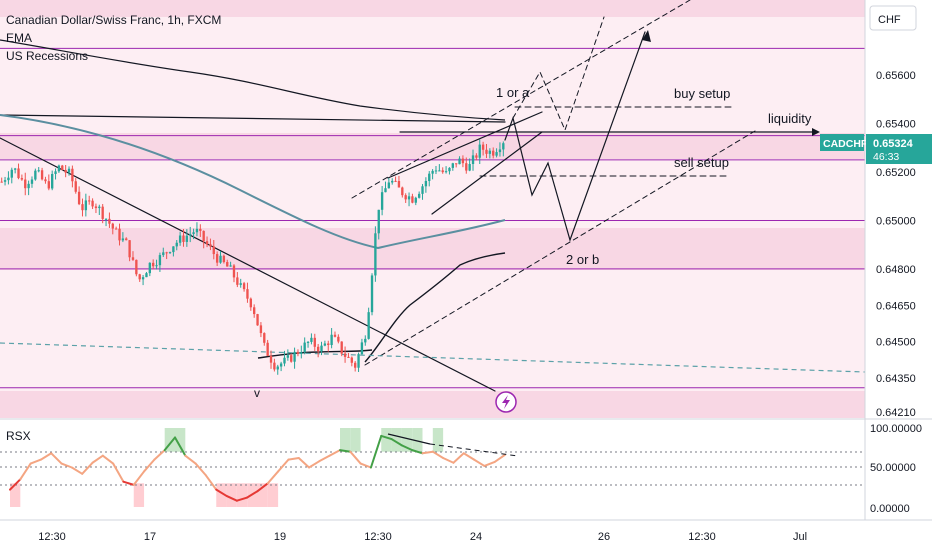  I want to click on ema-short-line, so click(435, 307).